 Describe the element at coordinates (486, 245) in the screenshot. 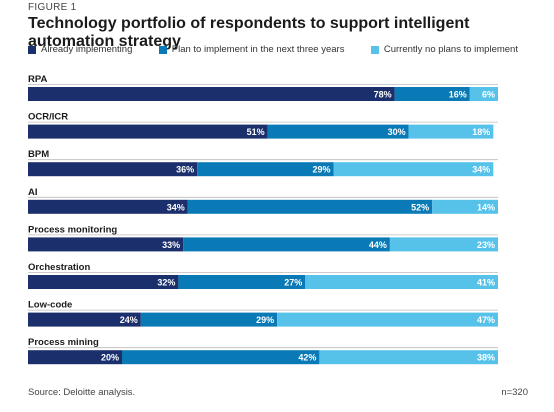

I see `data-label-none: 23%` at that location.